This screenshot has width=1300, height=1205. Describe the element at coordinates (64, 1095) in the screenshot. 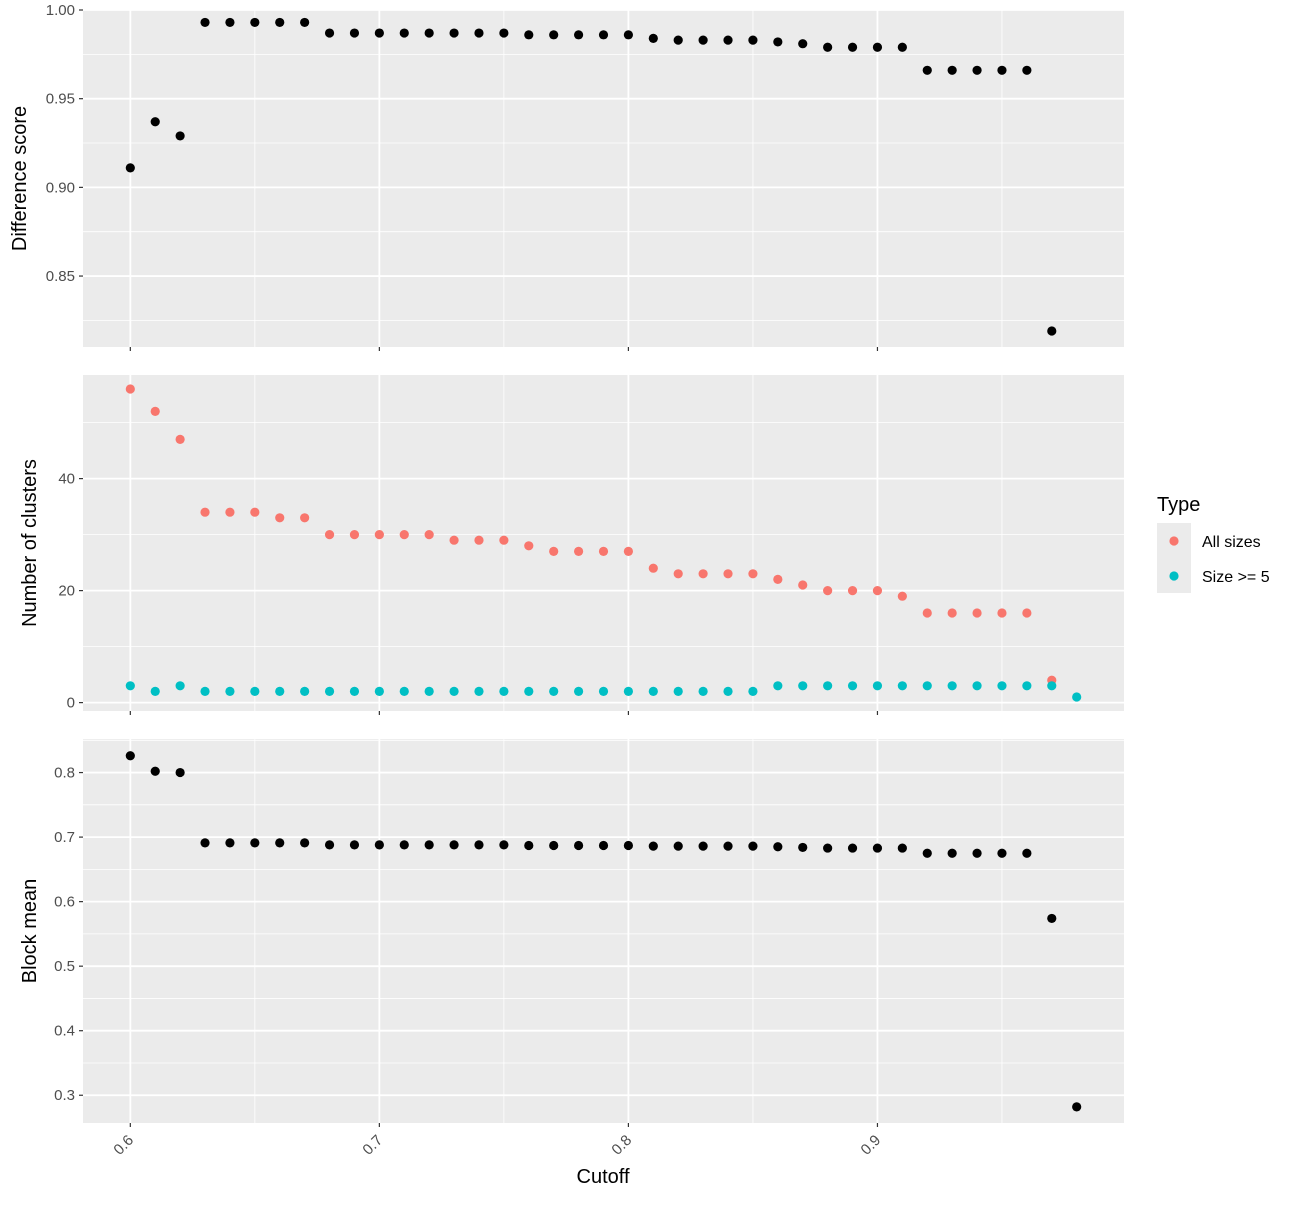

I see `y-tick-label: 0.3` at that location.